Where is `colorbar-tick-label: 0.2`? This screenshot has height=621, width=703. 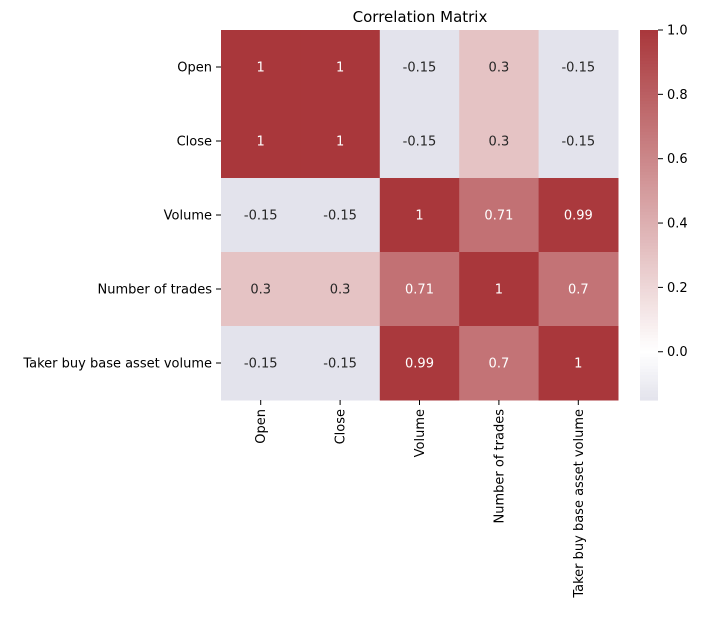 colorbar-tick-label: 0.2 is located at coordinates (677, 288).